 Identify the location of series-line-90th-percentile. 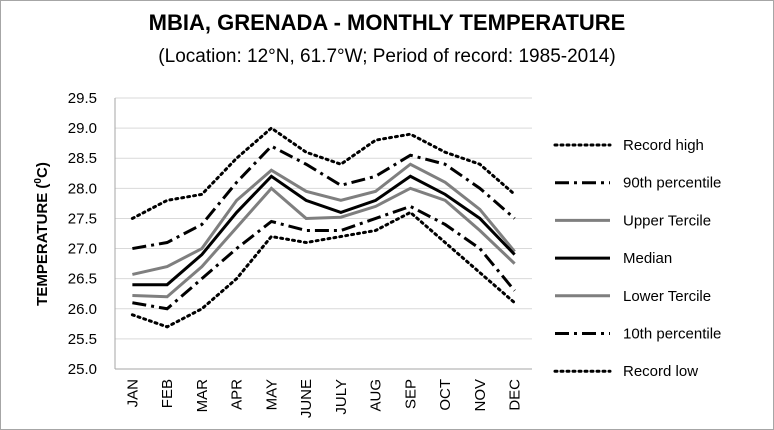
(324, 197).